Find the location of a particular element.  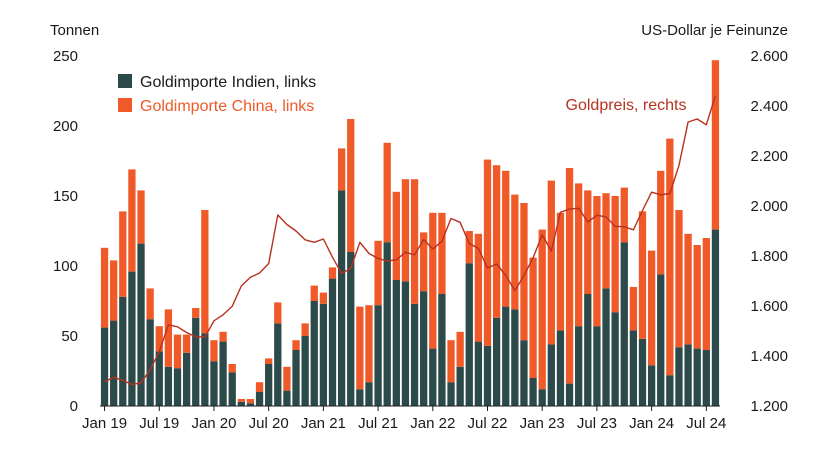

x-tick-label: Jul 20 is located at coordinates (269, 423).